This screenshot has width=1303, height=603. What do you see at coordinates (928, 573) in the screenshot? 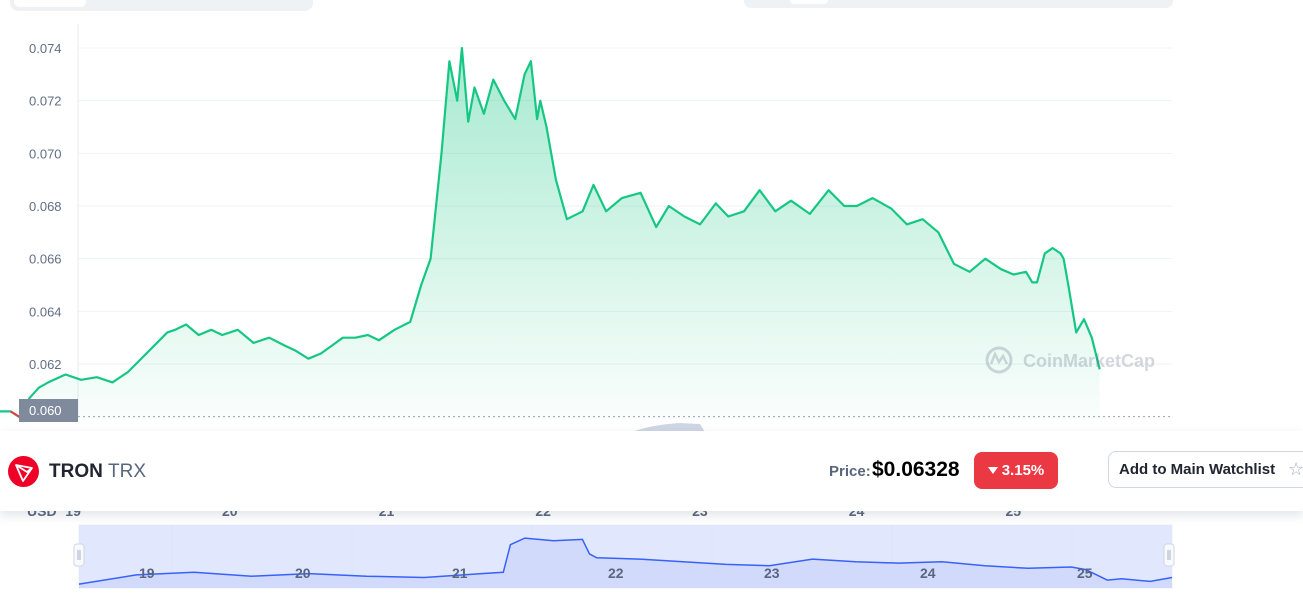
I see `navigator-tick-label: 24` at bounding box center [928, 573].